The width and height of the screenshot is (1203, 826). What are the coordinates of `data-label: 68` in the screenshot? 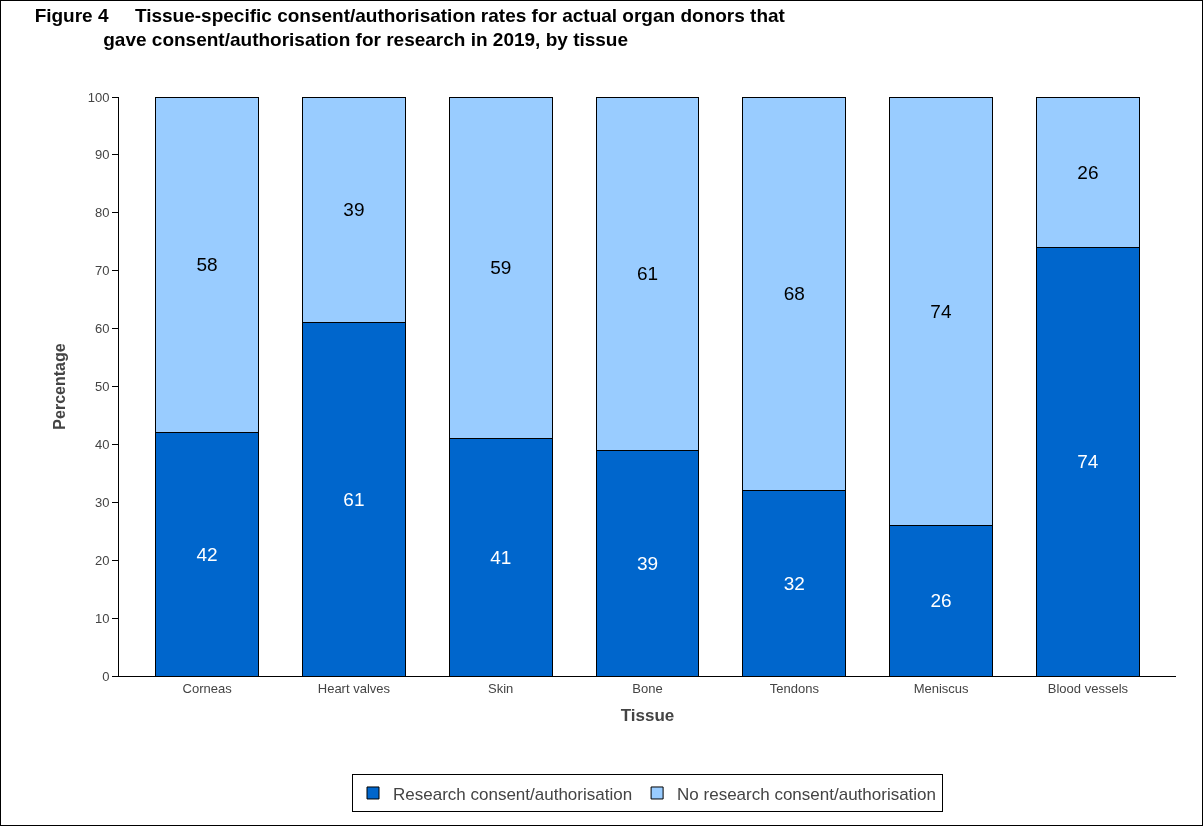 It's located at (794, 294).